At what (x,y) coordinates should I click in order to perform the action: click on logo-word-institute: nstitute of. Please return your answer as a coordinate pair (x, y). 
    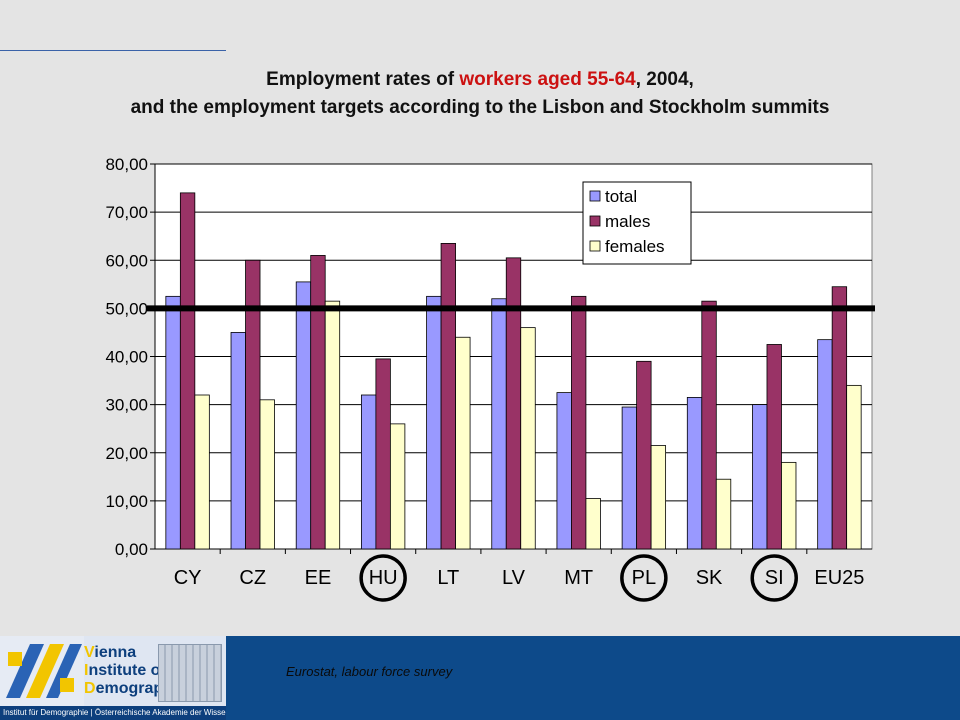
    Looking at the image, I should click on (127, 670).